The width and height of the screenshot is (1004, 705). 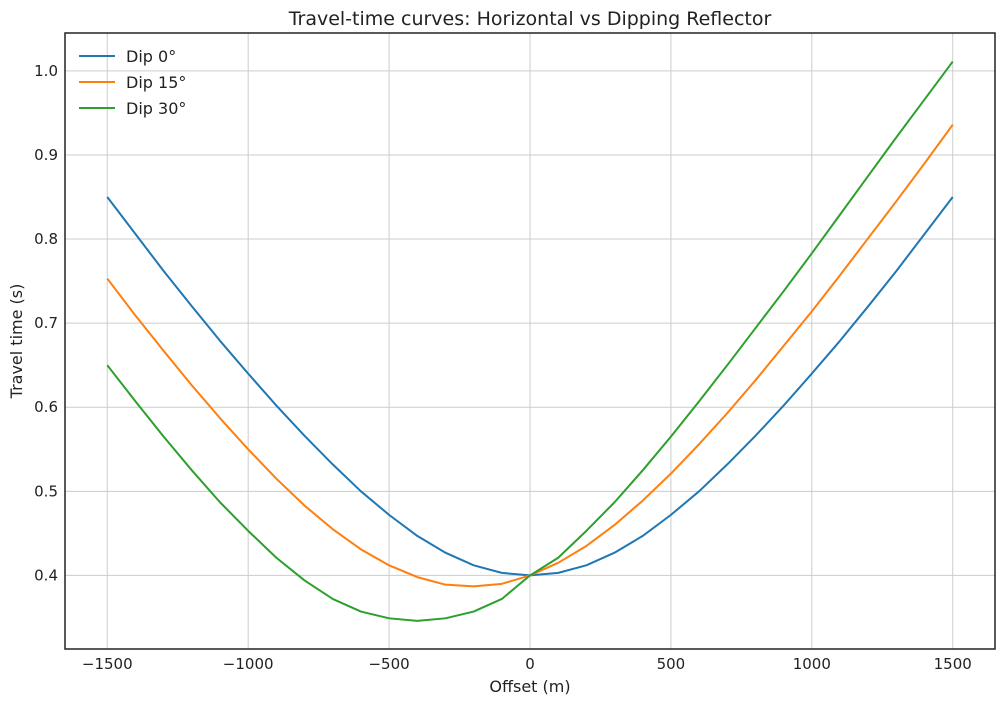 I want to click on x-tick-label: 1500, so click(x=953, y=664).